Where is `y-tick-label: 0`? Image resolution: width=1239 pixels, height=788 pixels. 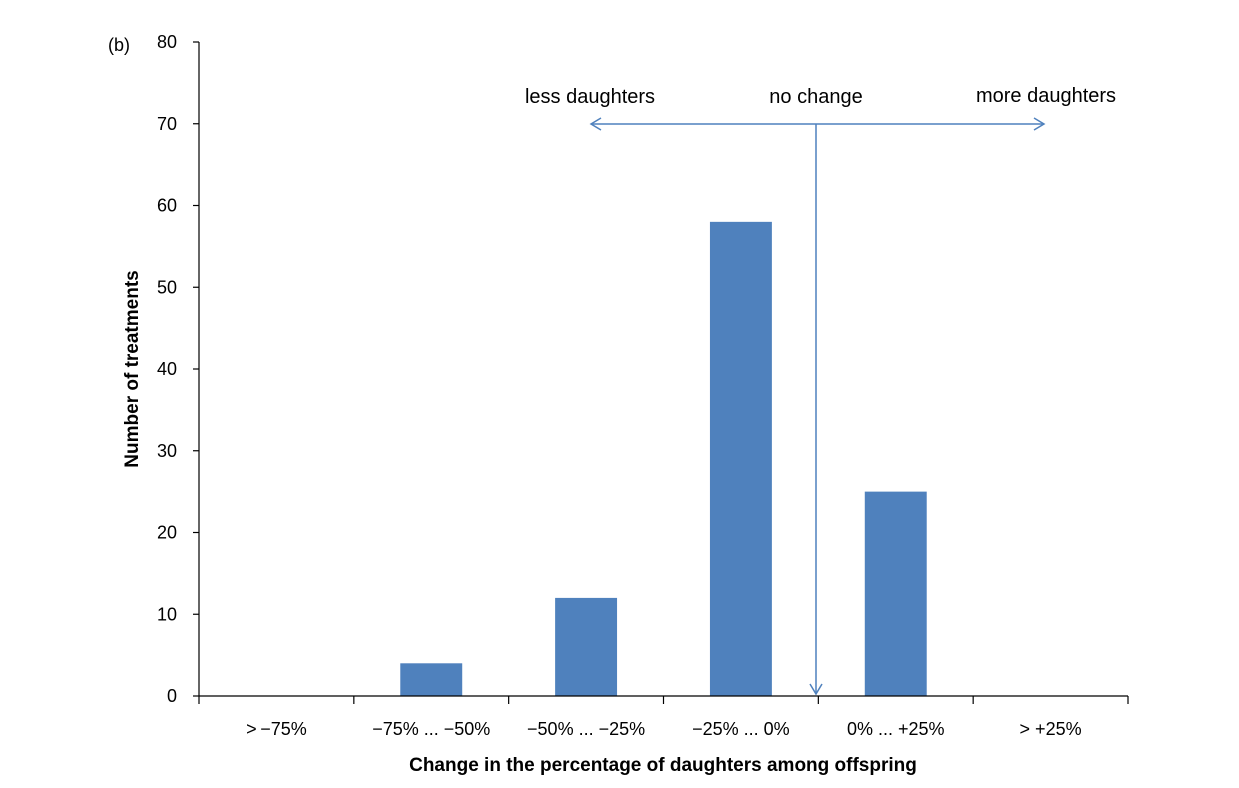
y-tick-label: 0 is located at coordinates (172, 696).